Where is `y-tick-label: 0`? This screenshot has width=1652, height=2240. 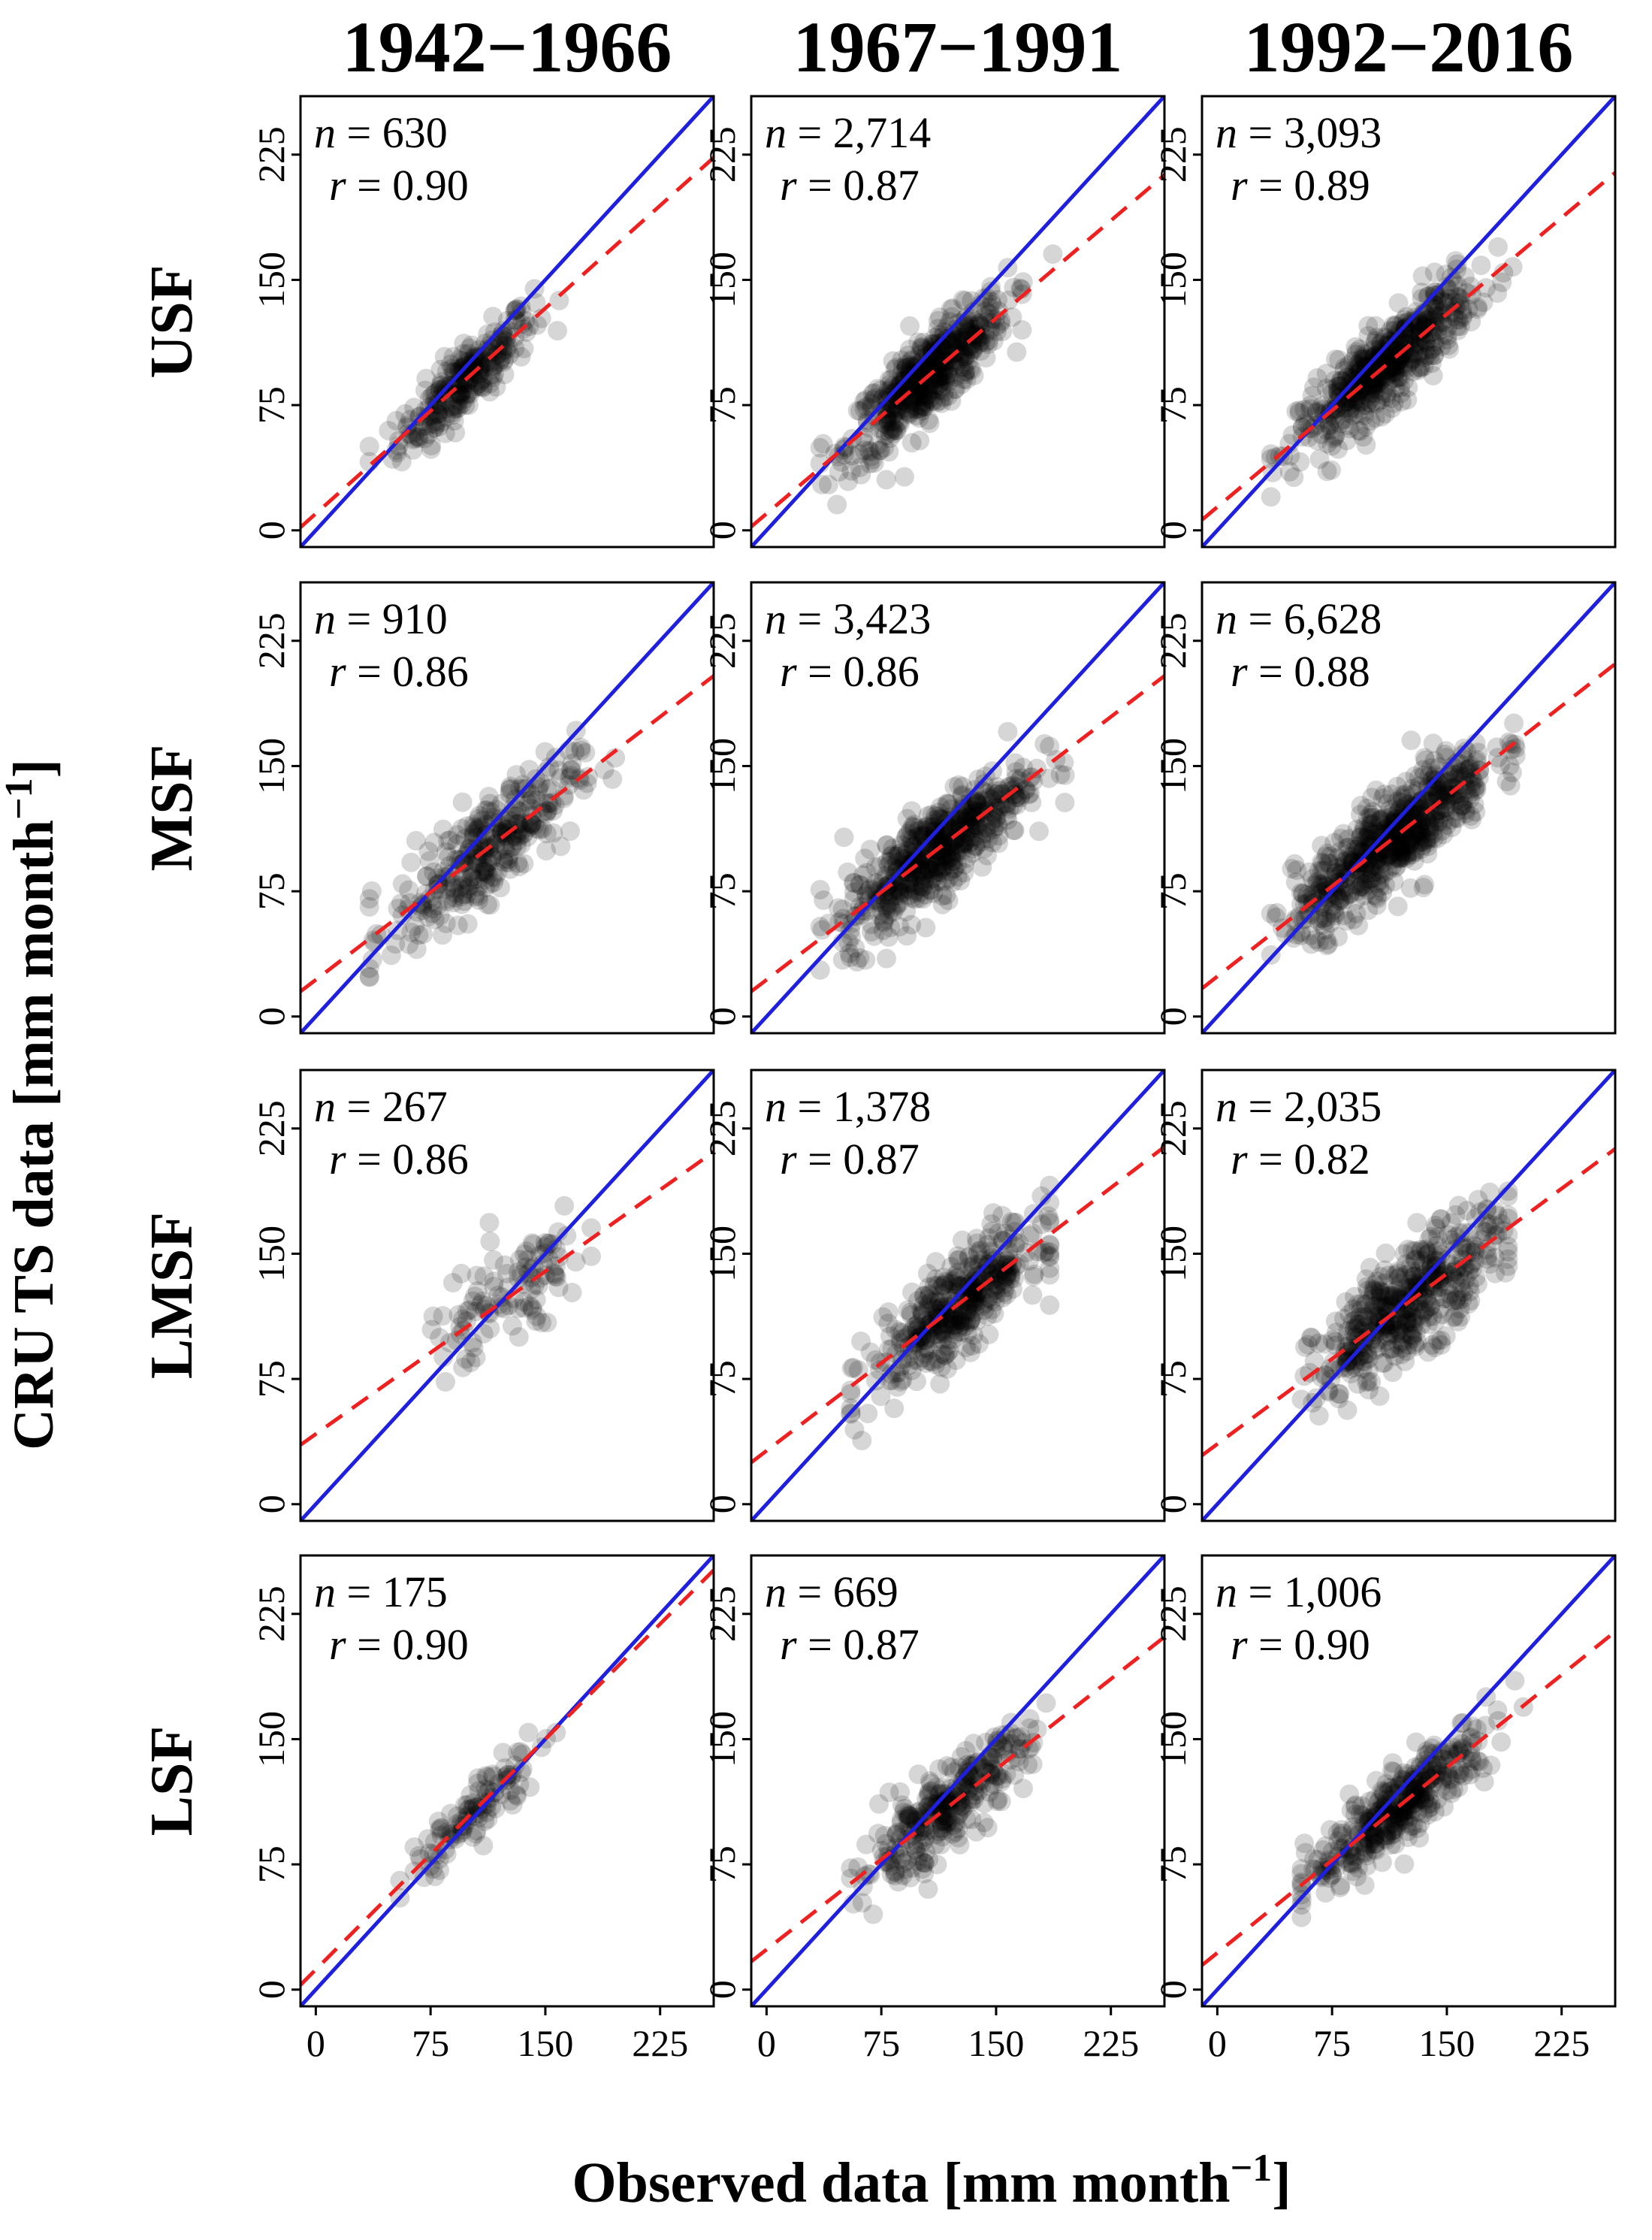
y-tick-label: 0 is located at coordinates (1173, 530).